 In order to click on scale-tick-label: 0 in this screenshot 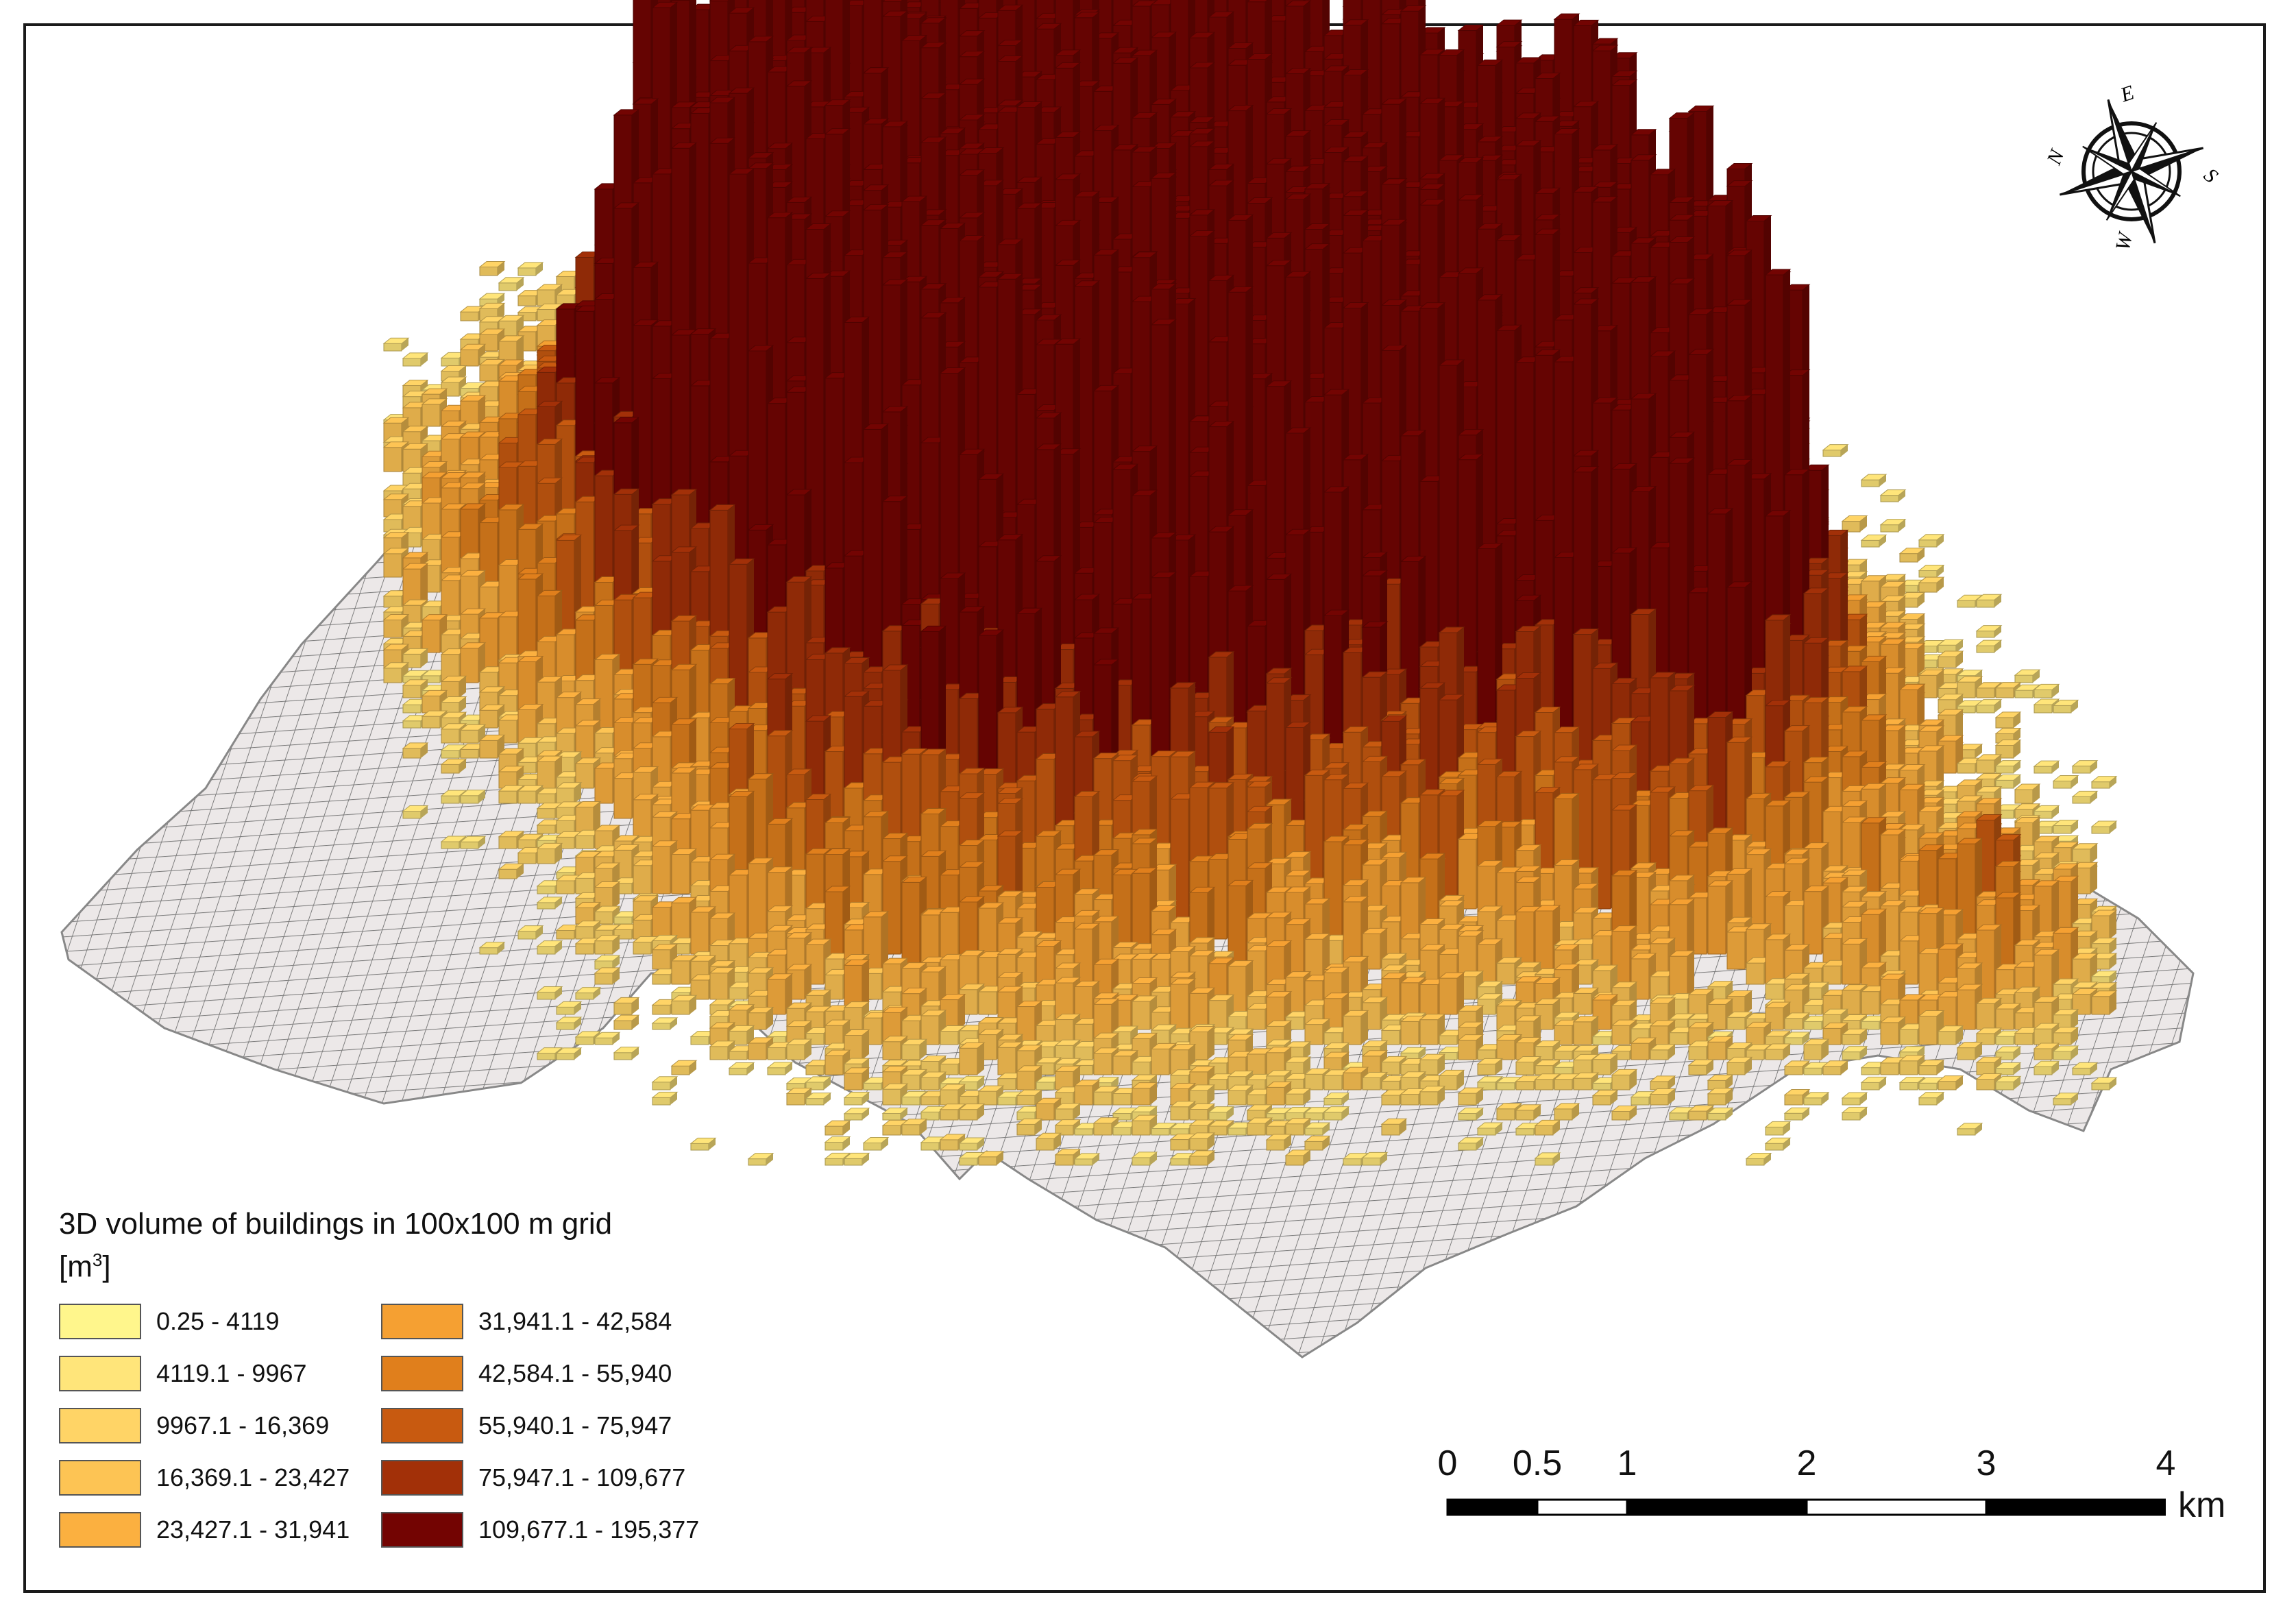, I will do `click(1447, 1463)`.